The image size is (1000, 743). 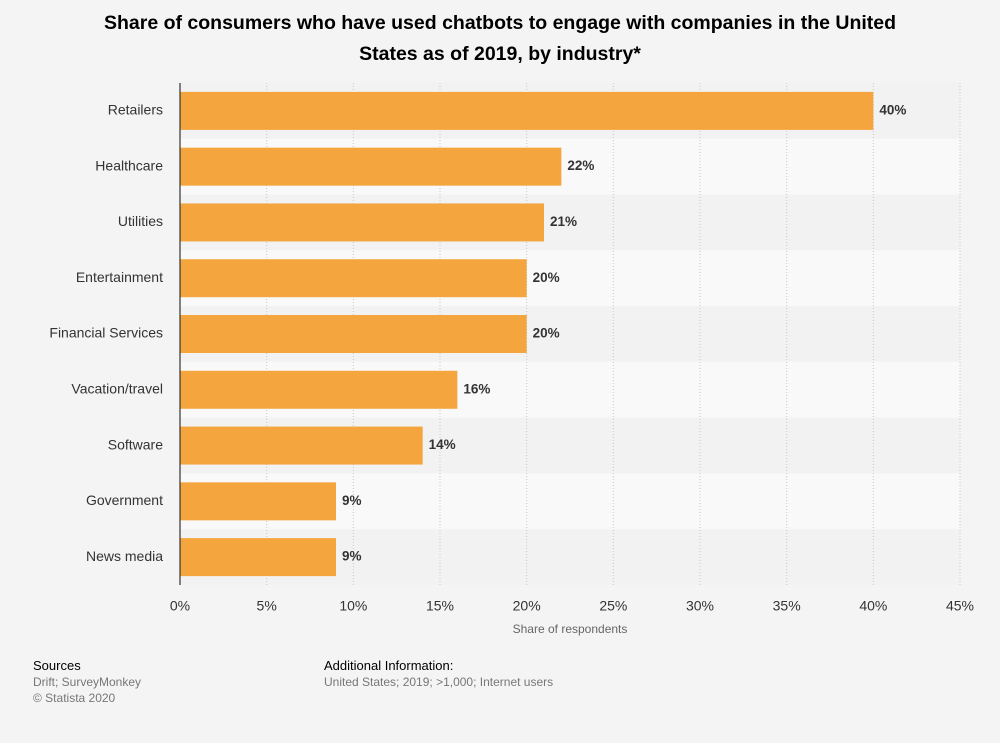 What do you see at coordinates (135, 444) in the screenshot?
I see `y-tick-label: Software` at bounding box center [135, 444].